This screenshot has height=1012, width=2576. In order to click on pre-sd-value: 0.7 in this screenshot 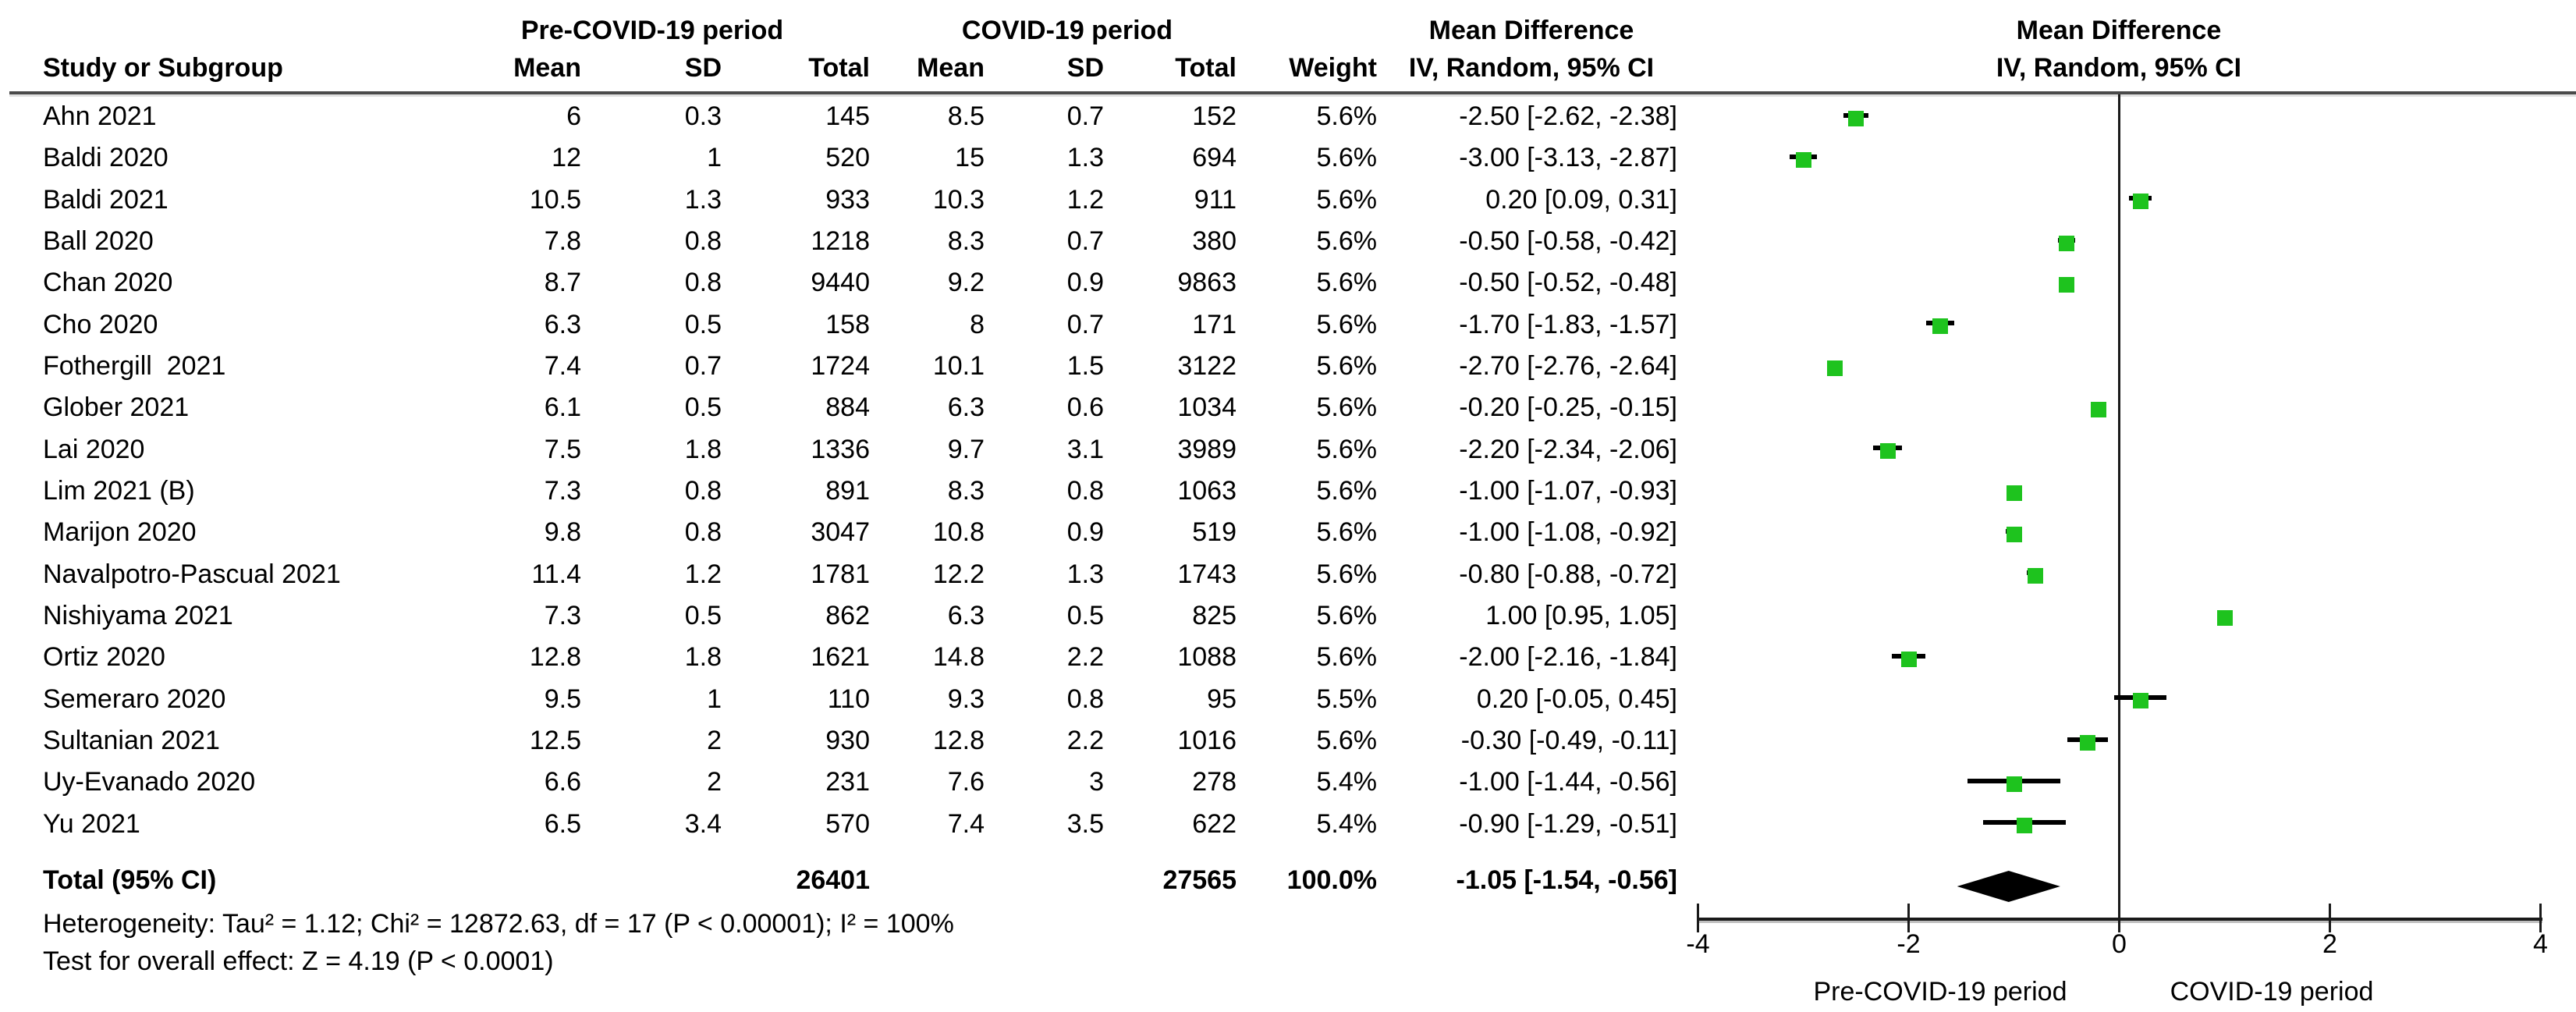, I will do `click(703, 365)`.